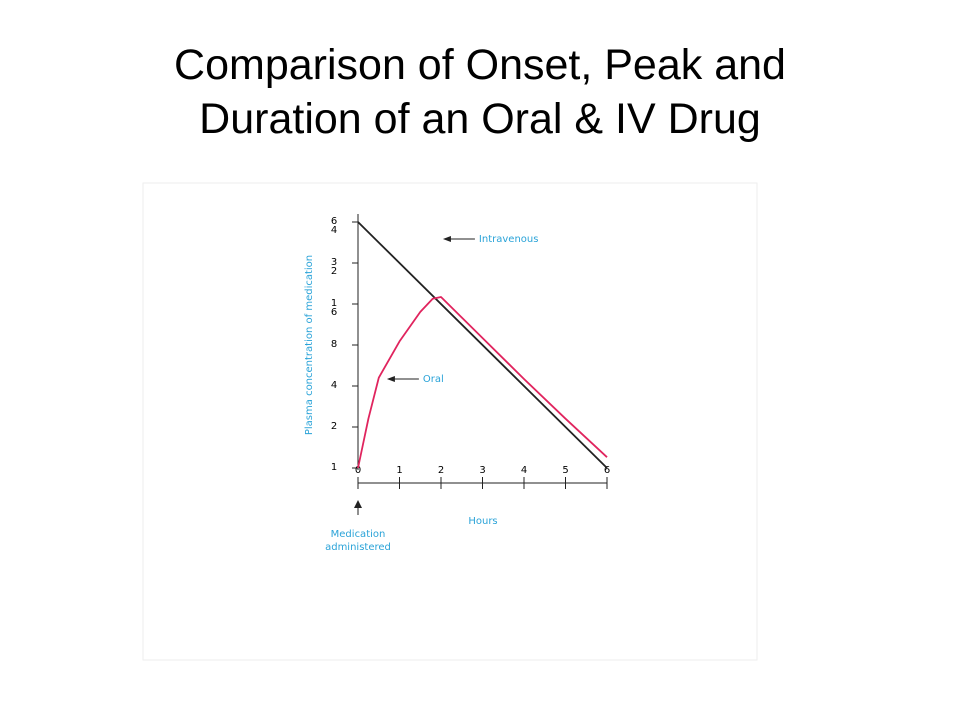 This screenshot has height=720, width=960. What do you see at coordinates (334, 425) in the screenshot?
I see `y-tick-label: 2` at bounding box center [334, 425].